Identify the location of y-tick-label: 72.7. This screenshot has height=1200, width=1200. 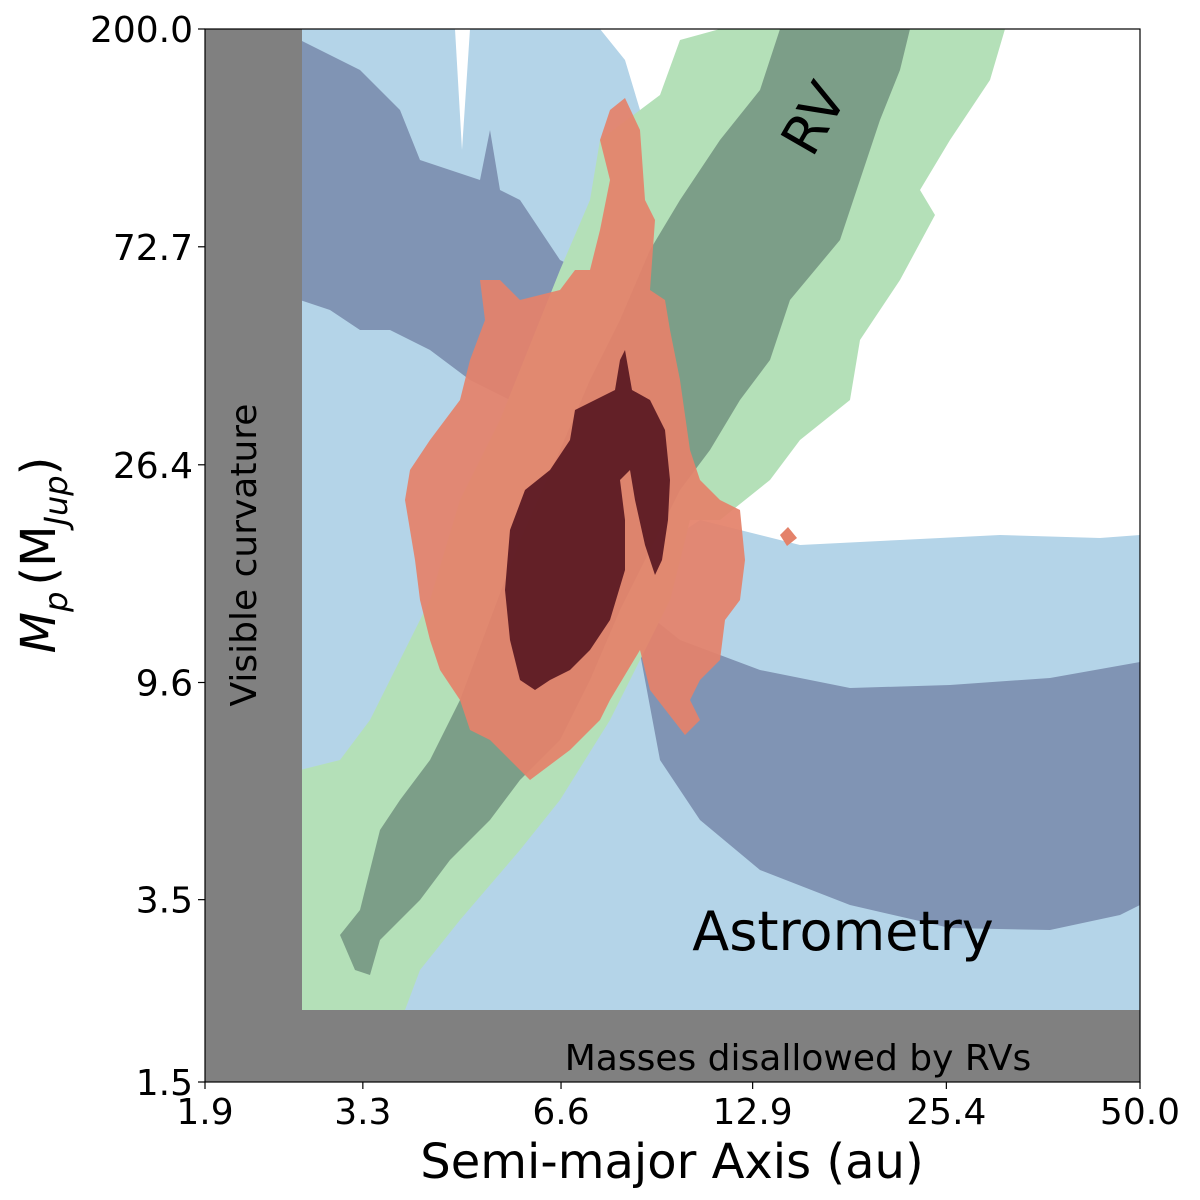
(153, 248).